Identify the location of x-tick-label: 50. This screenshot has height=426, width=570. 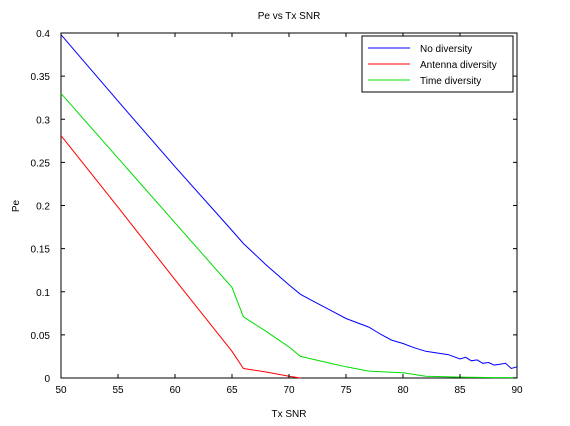
(61, 390).